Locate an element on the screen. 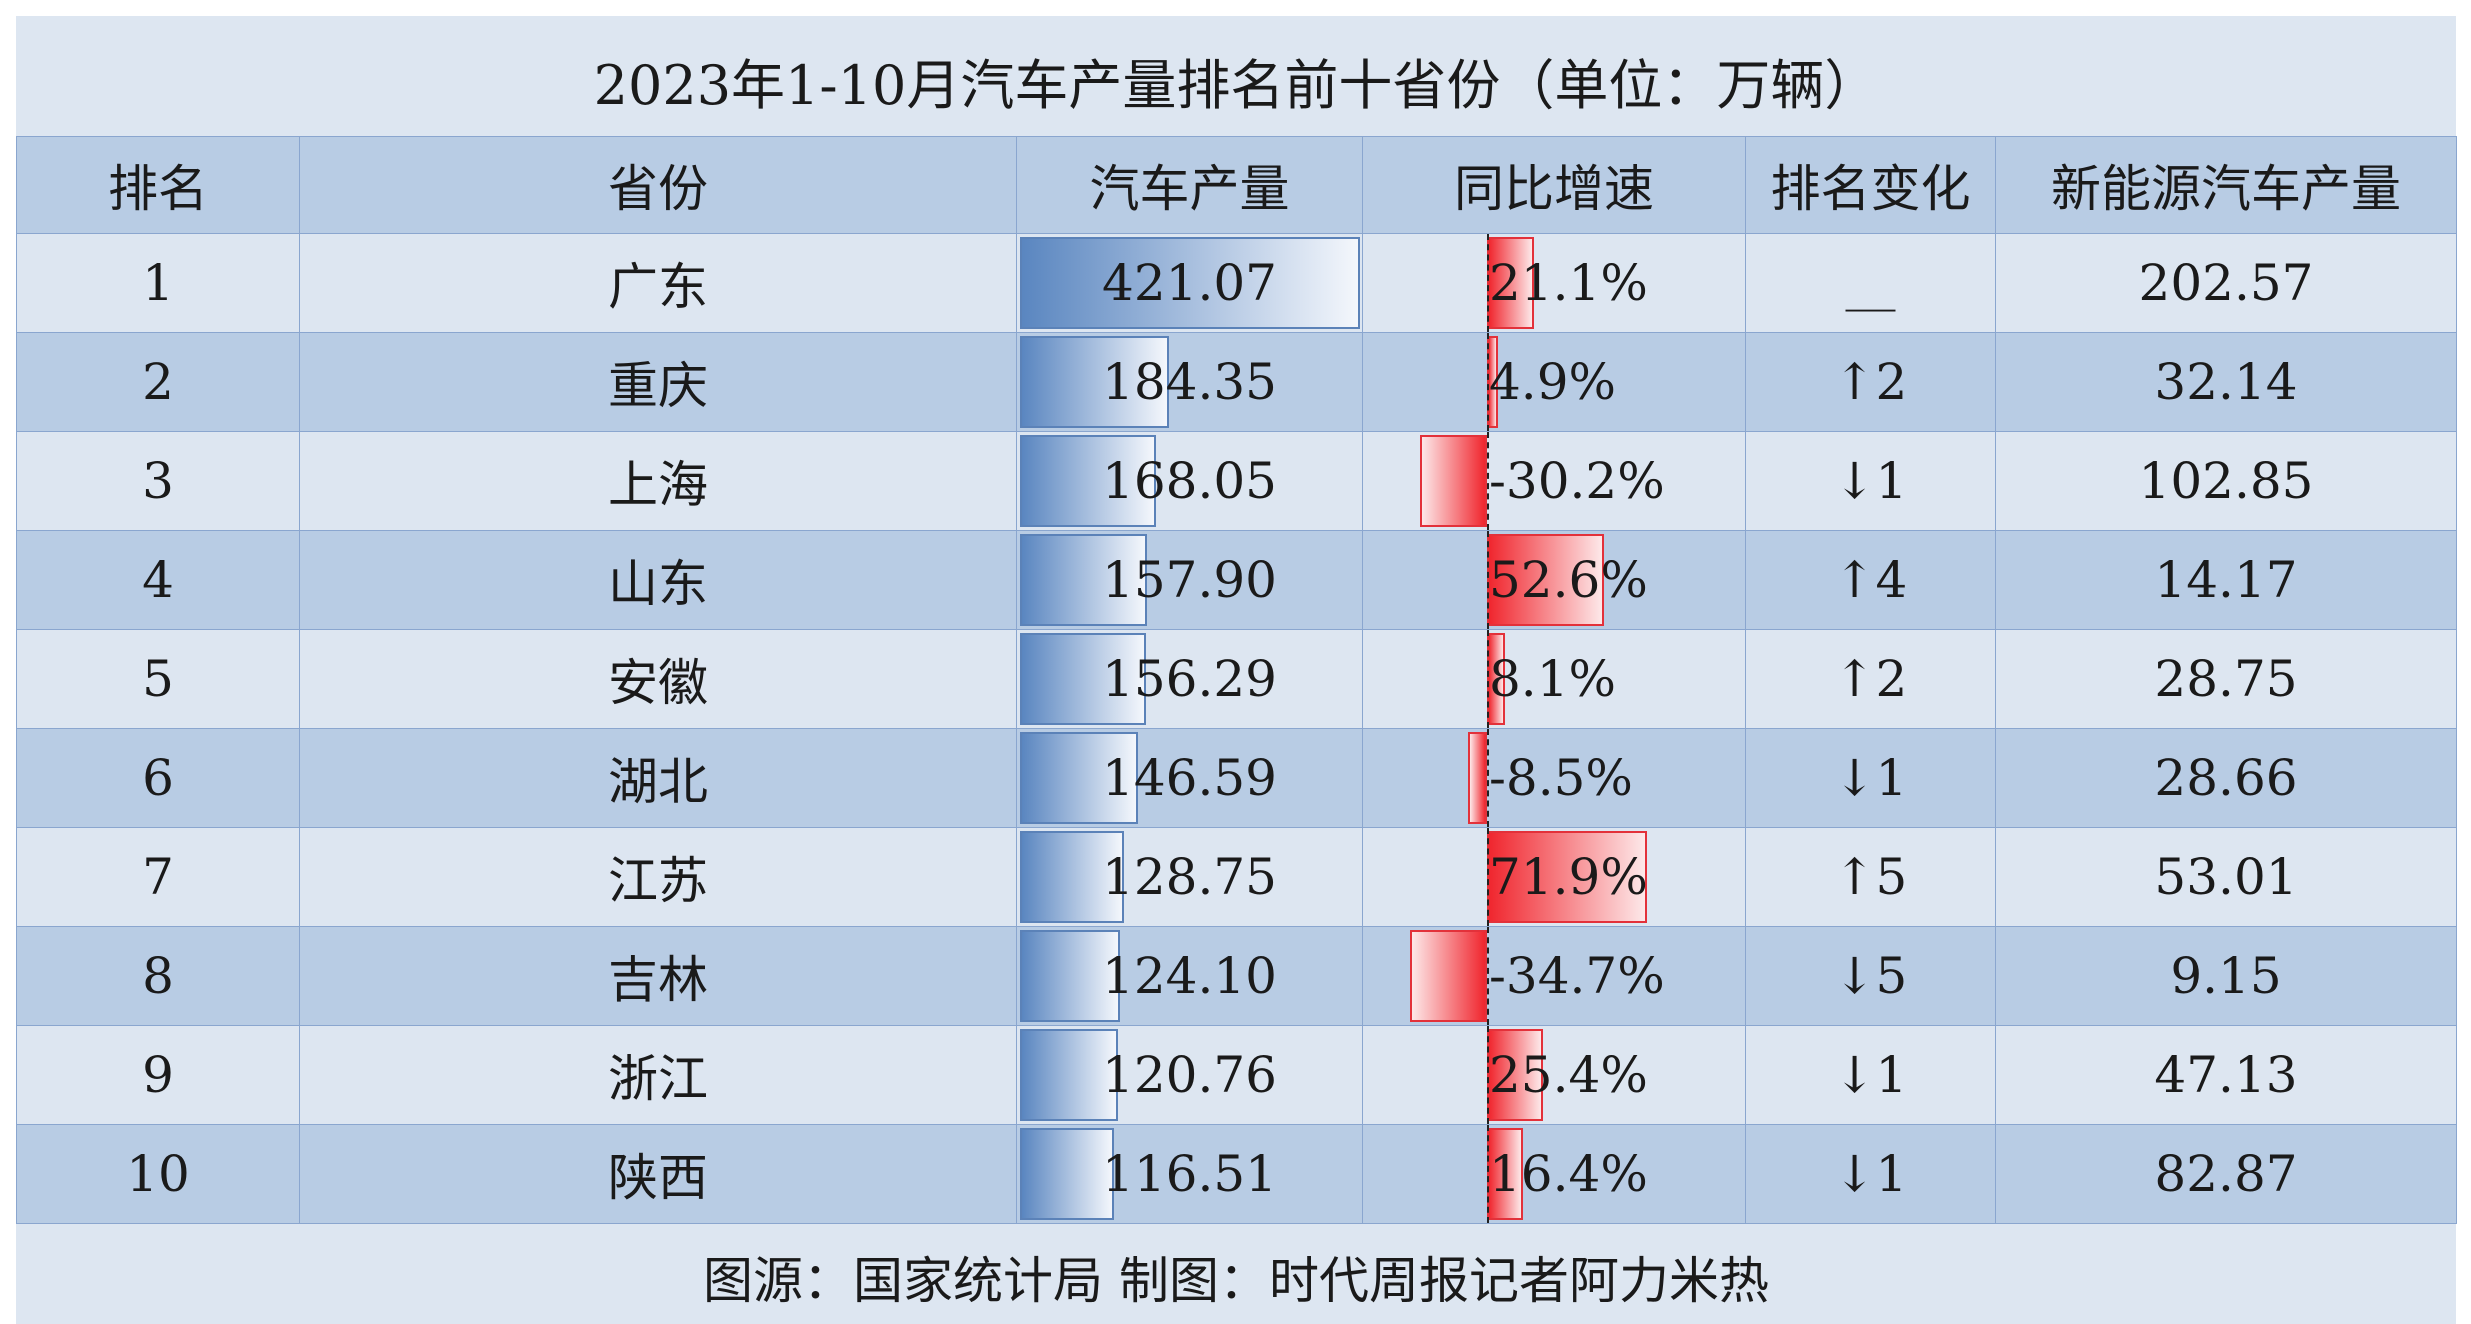  growth-cell: -30.2% is located at coordinates (1554, 481).